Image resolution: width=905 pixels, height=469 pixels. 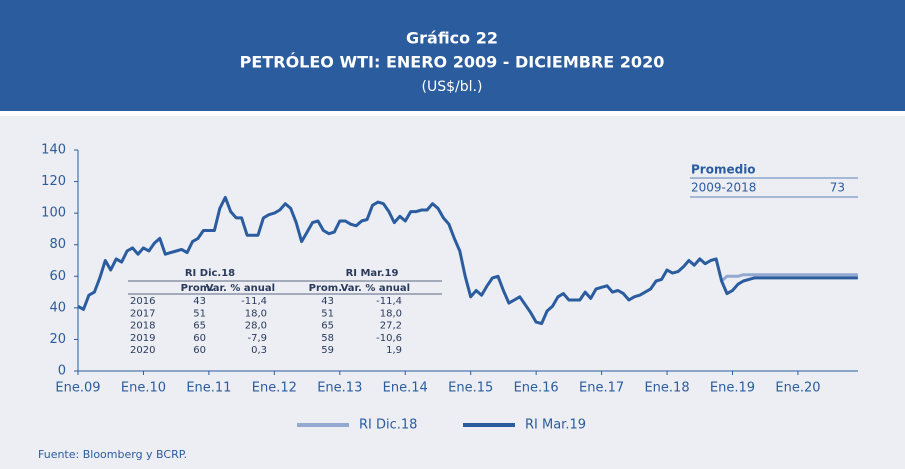 I want to click on average-title: Promedio, so click(x=723, y=170).